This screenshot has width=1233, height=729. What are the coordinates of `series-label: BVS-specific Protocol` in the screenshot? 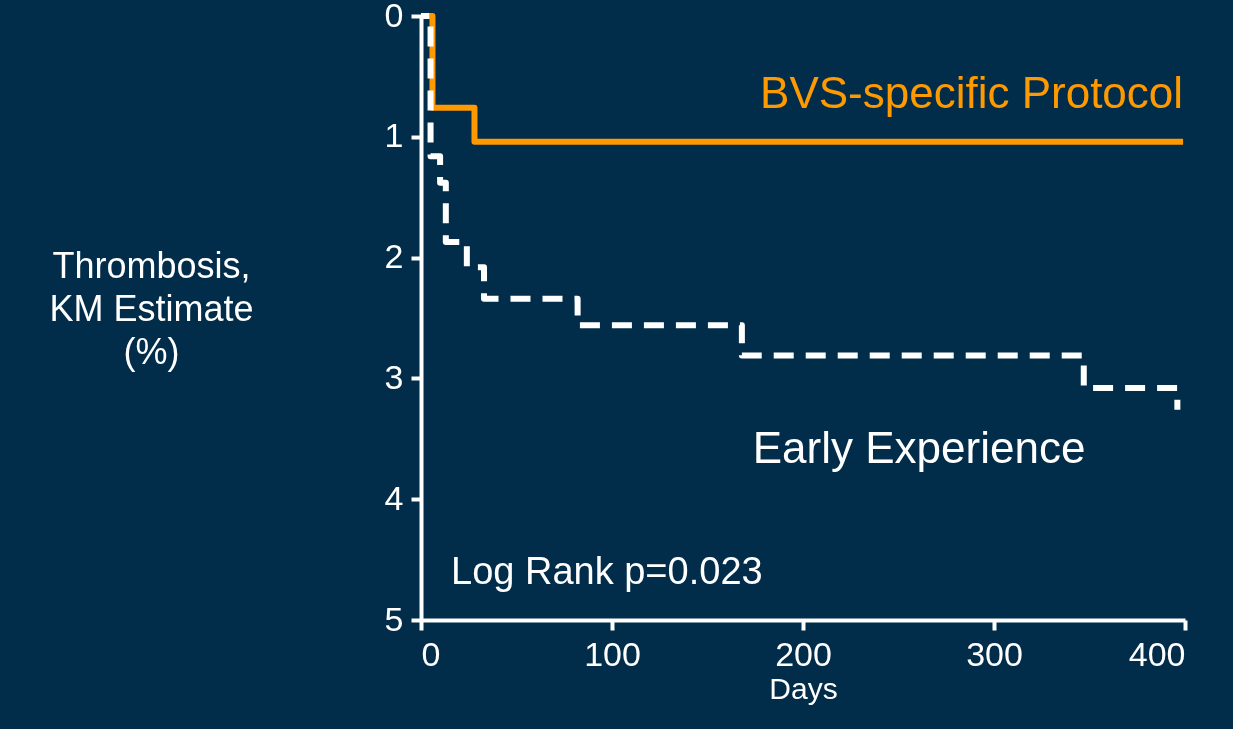 It's located at (972, 92).